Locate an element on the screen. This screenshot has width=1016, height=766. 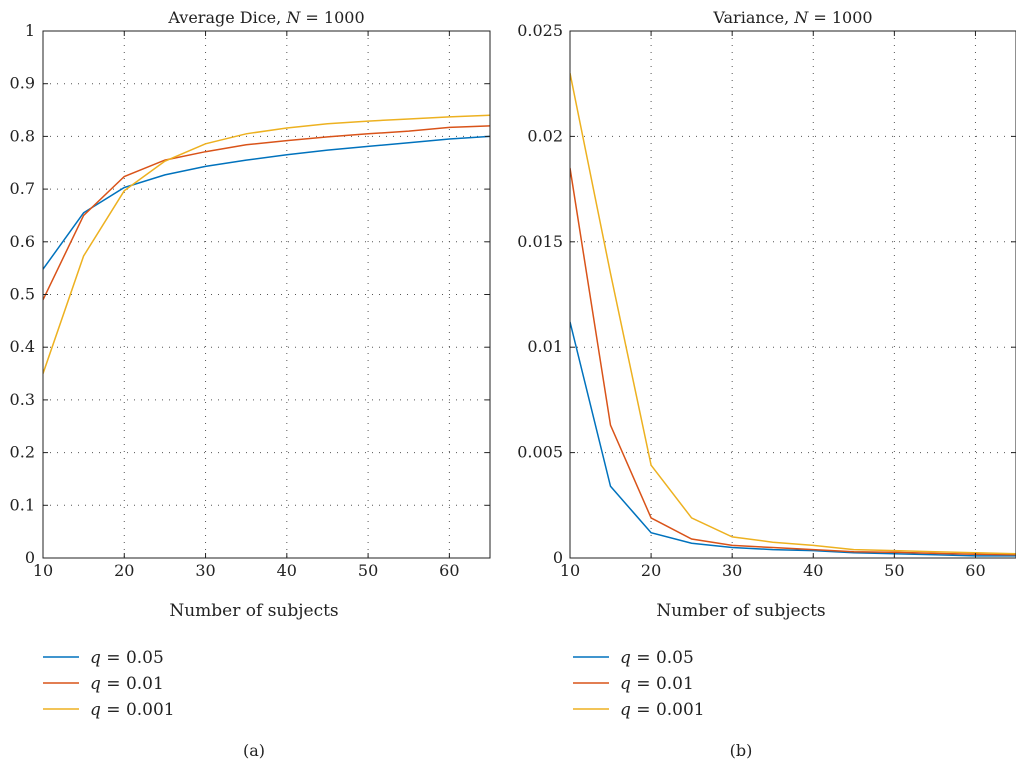
panel-label: (a) is located at coordinates (254, 750).